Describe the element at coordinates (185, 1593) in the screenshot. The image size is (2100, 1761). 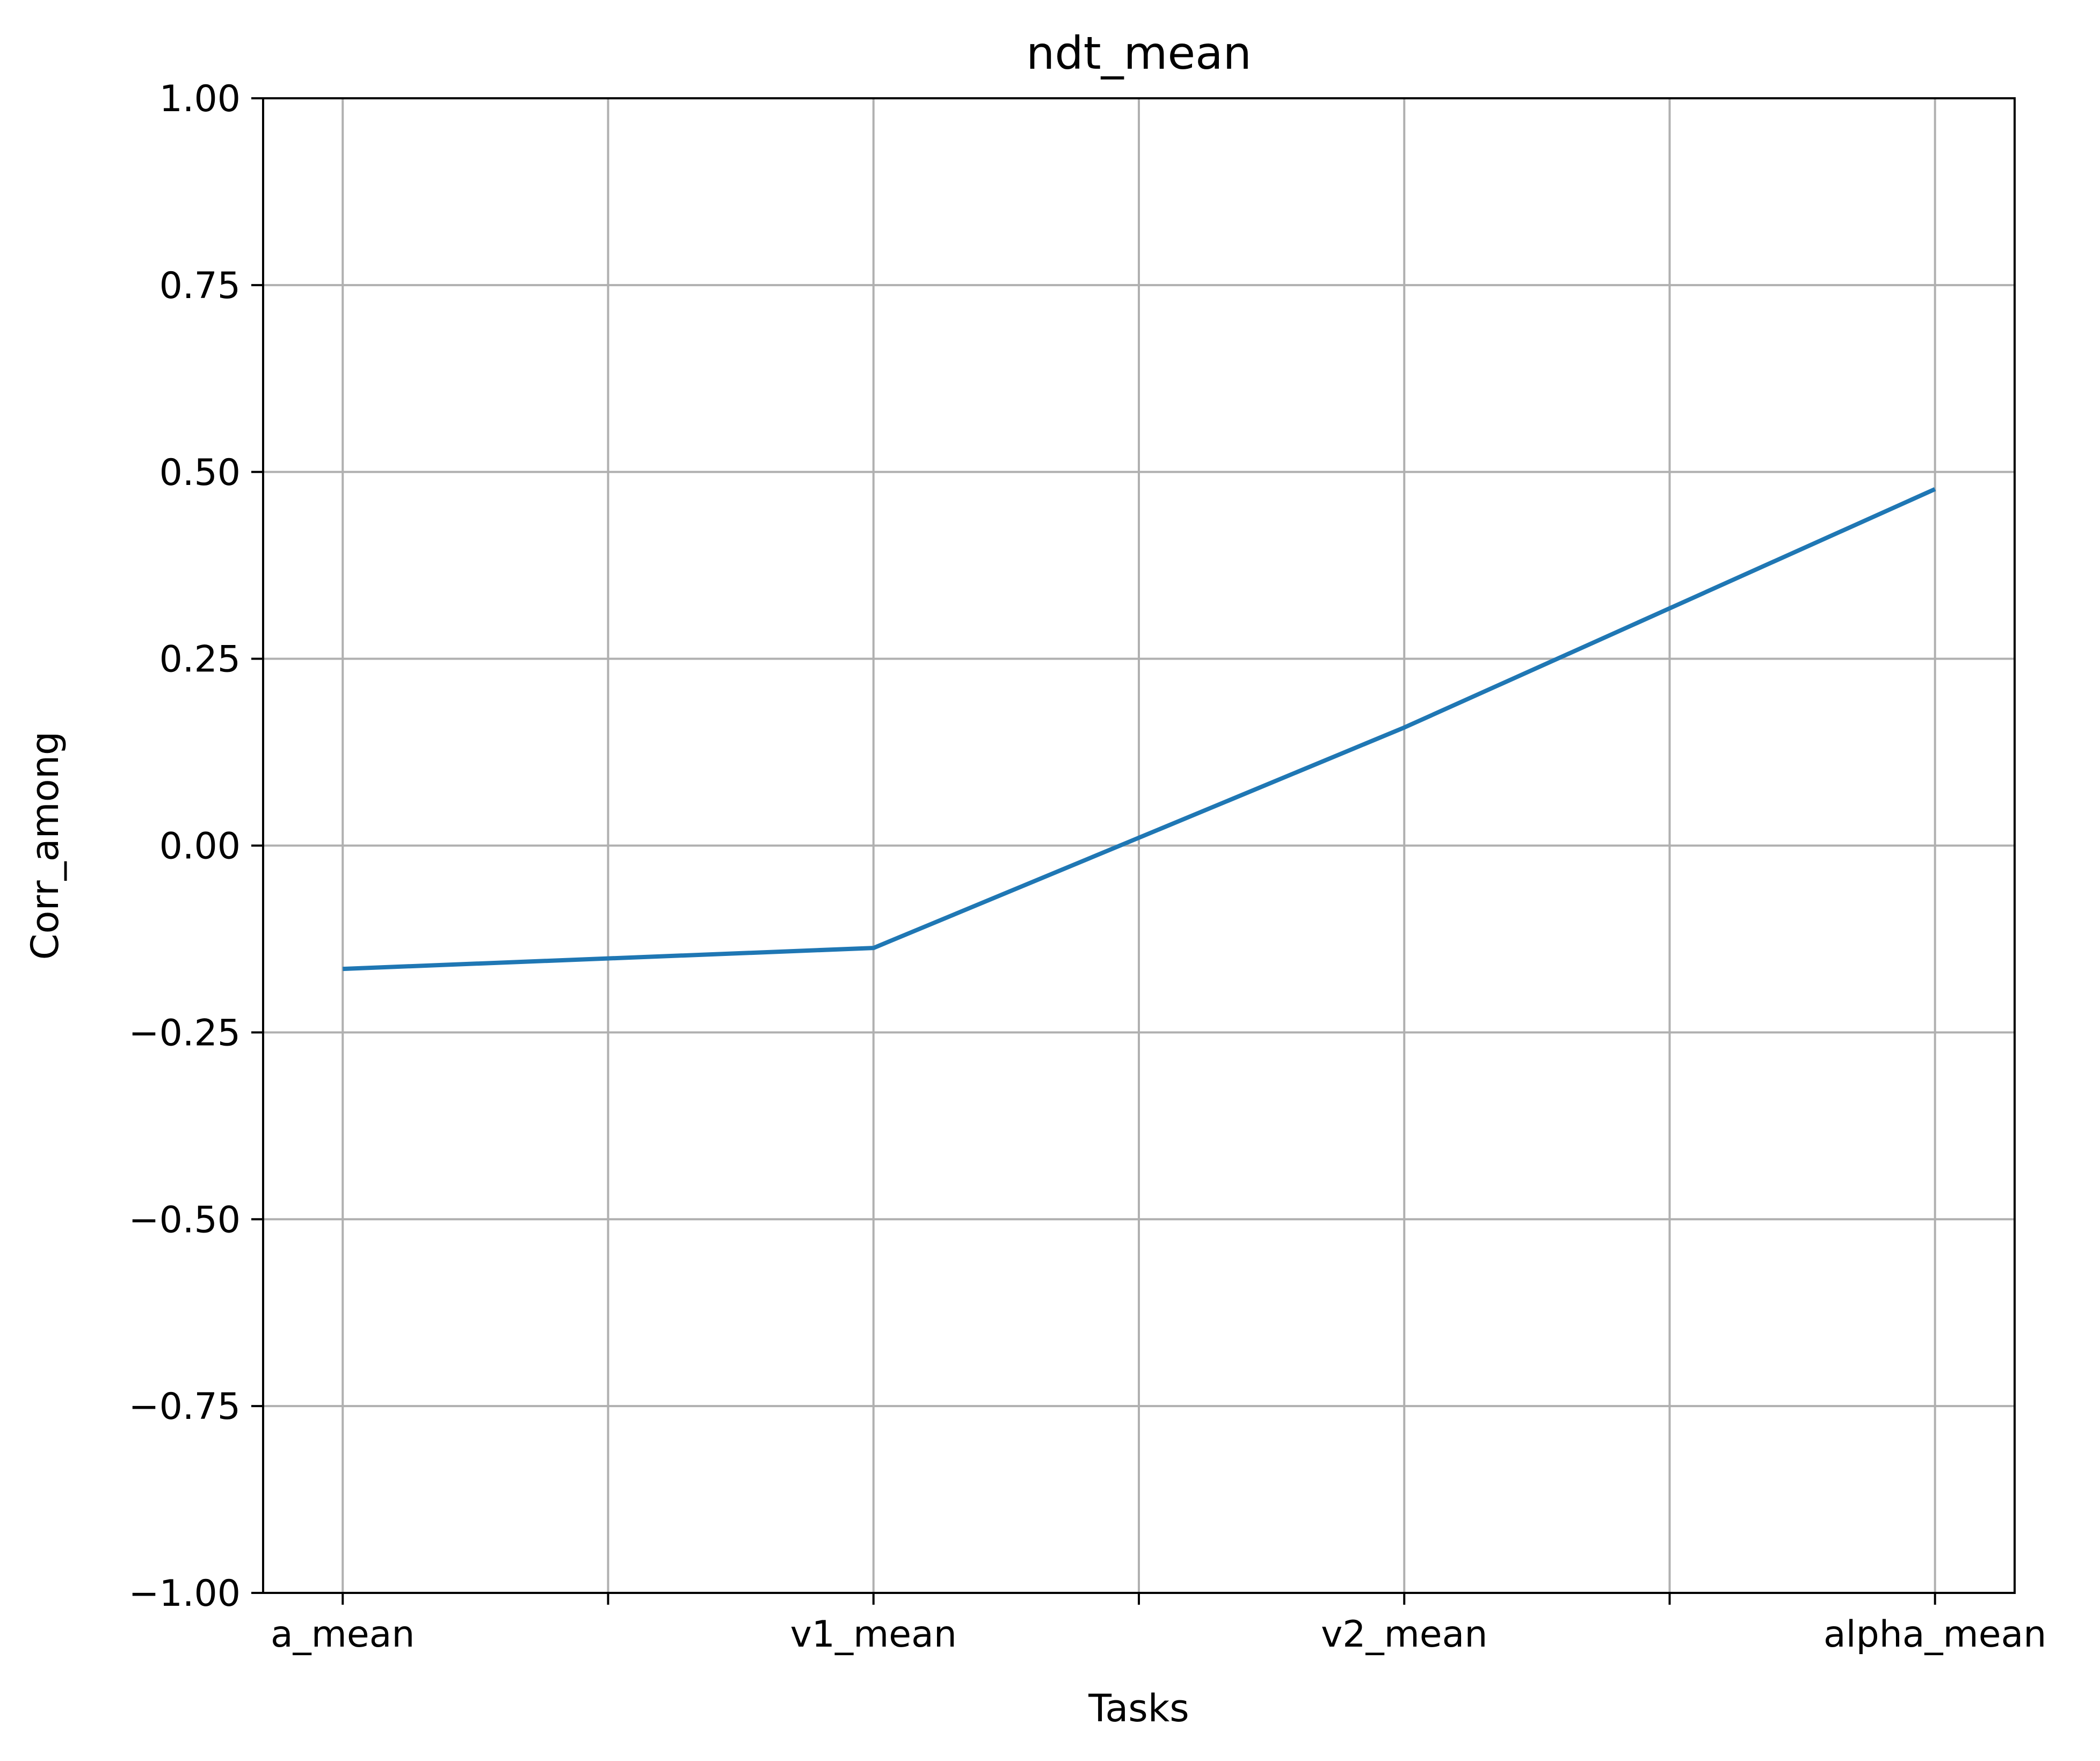
I see `y-tick-label: −1.00` at that location.